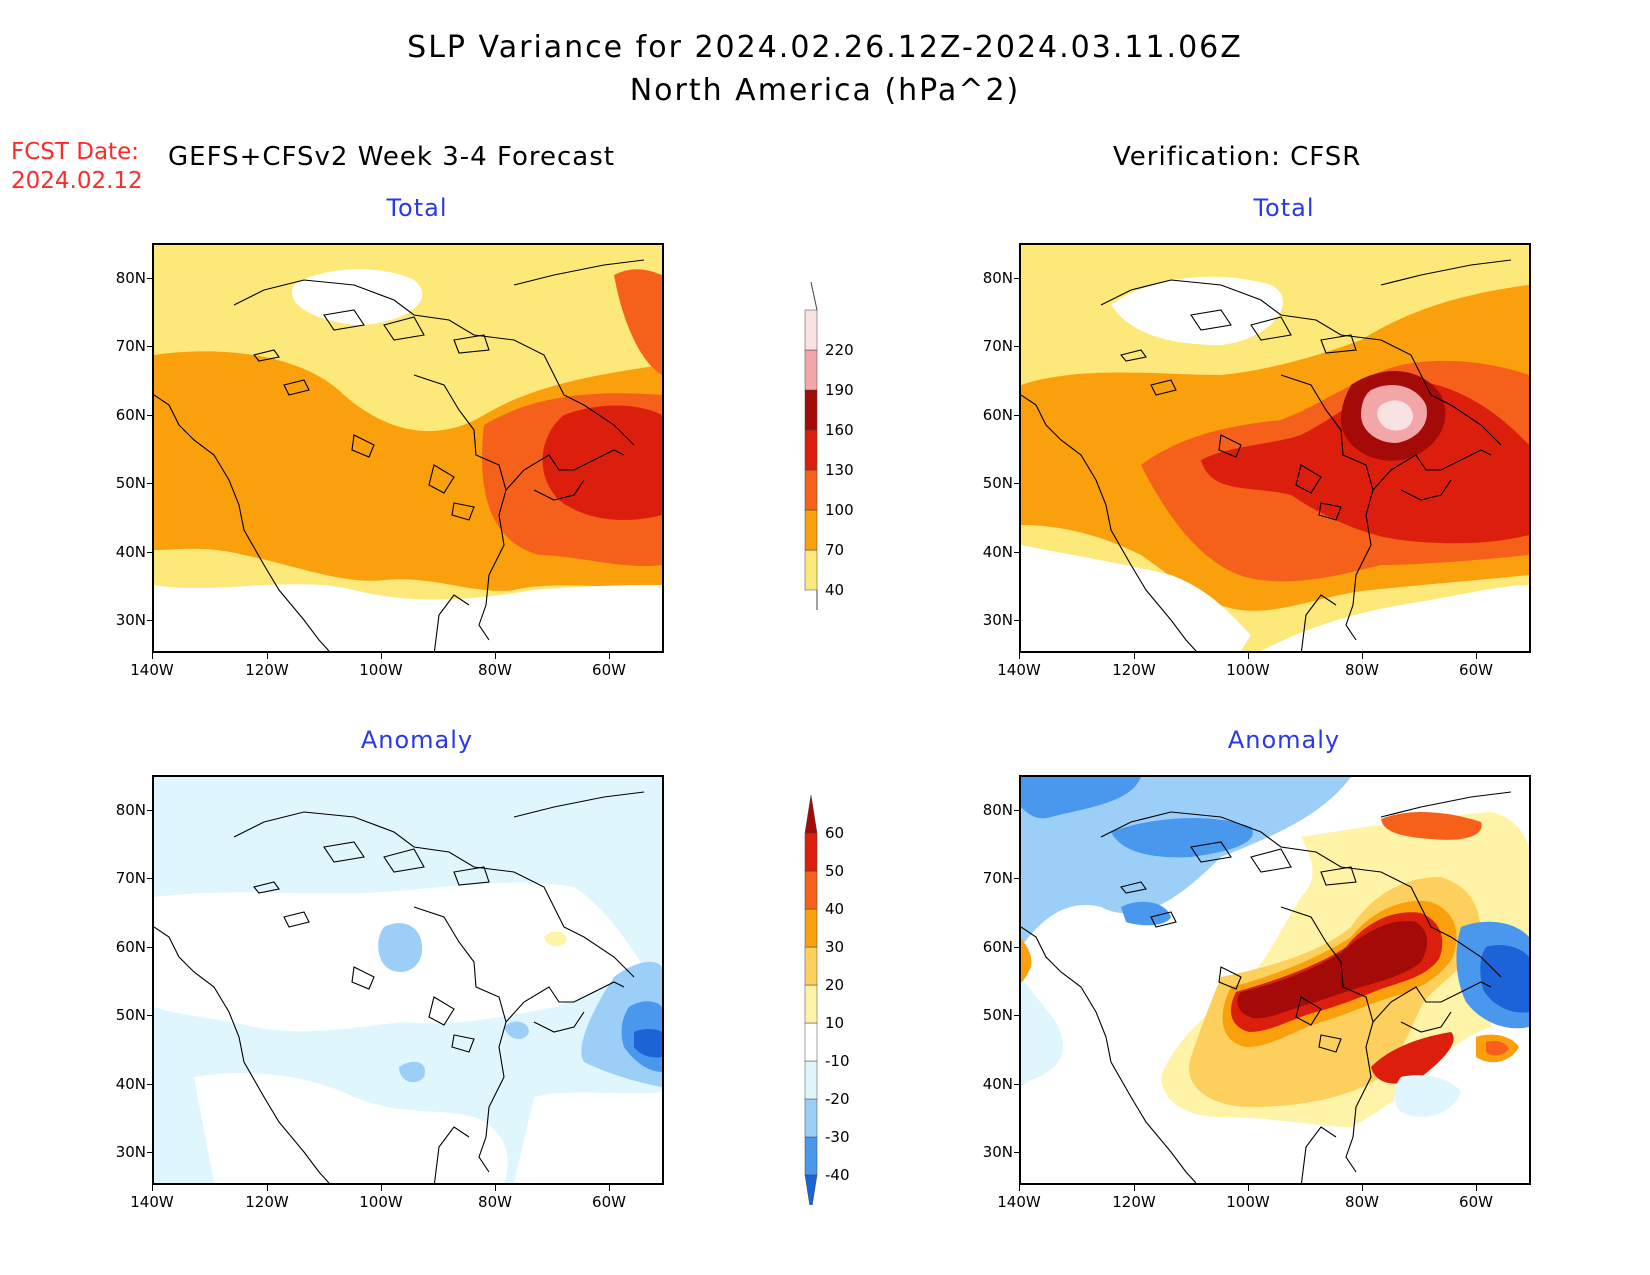 Image resolution: width=1650 pixels, height=1275 pixels. What do you see at coordinates (1134, 1202) in the screenshot?
I see `lon-tick-va: 120W` at bounding box center [1134, 1202].